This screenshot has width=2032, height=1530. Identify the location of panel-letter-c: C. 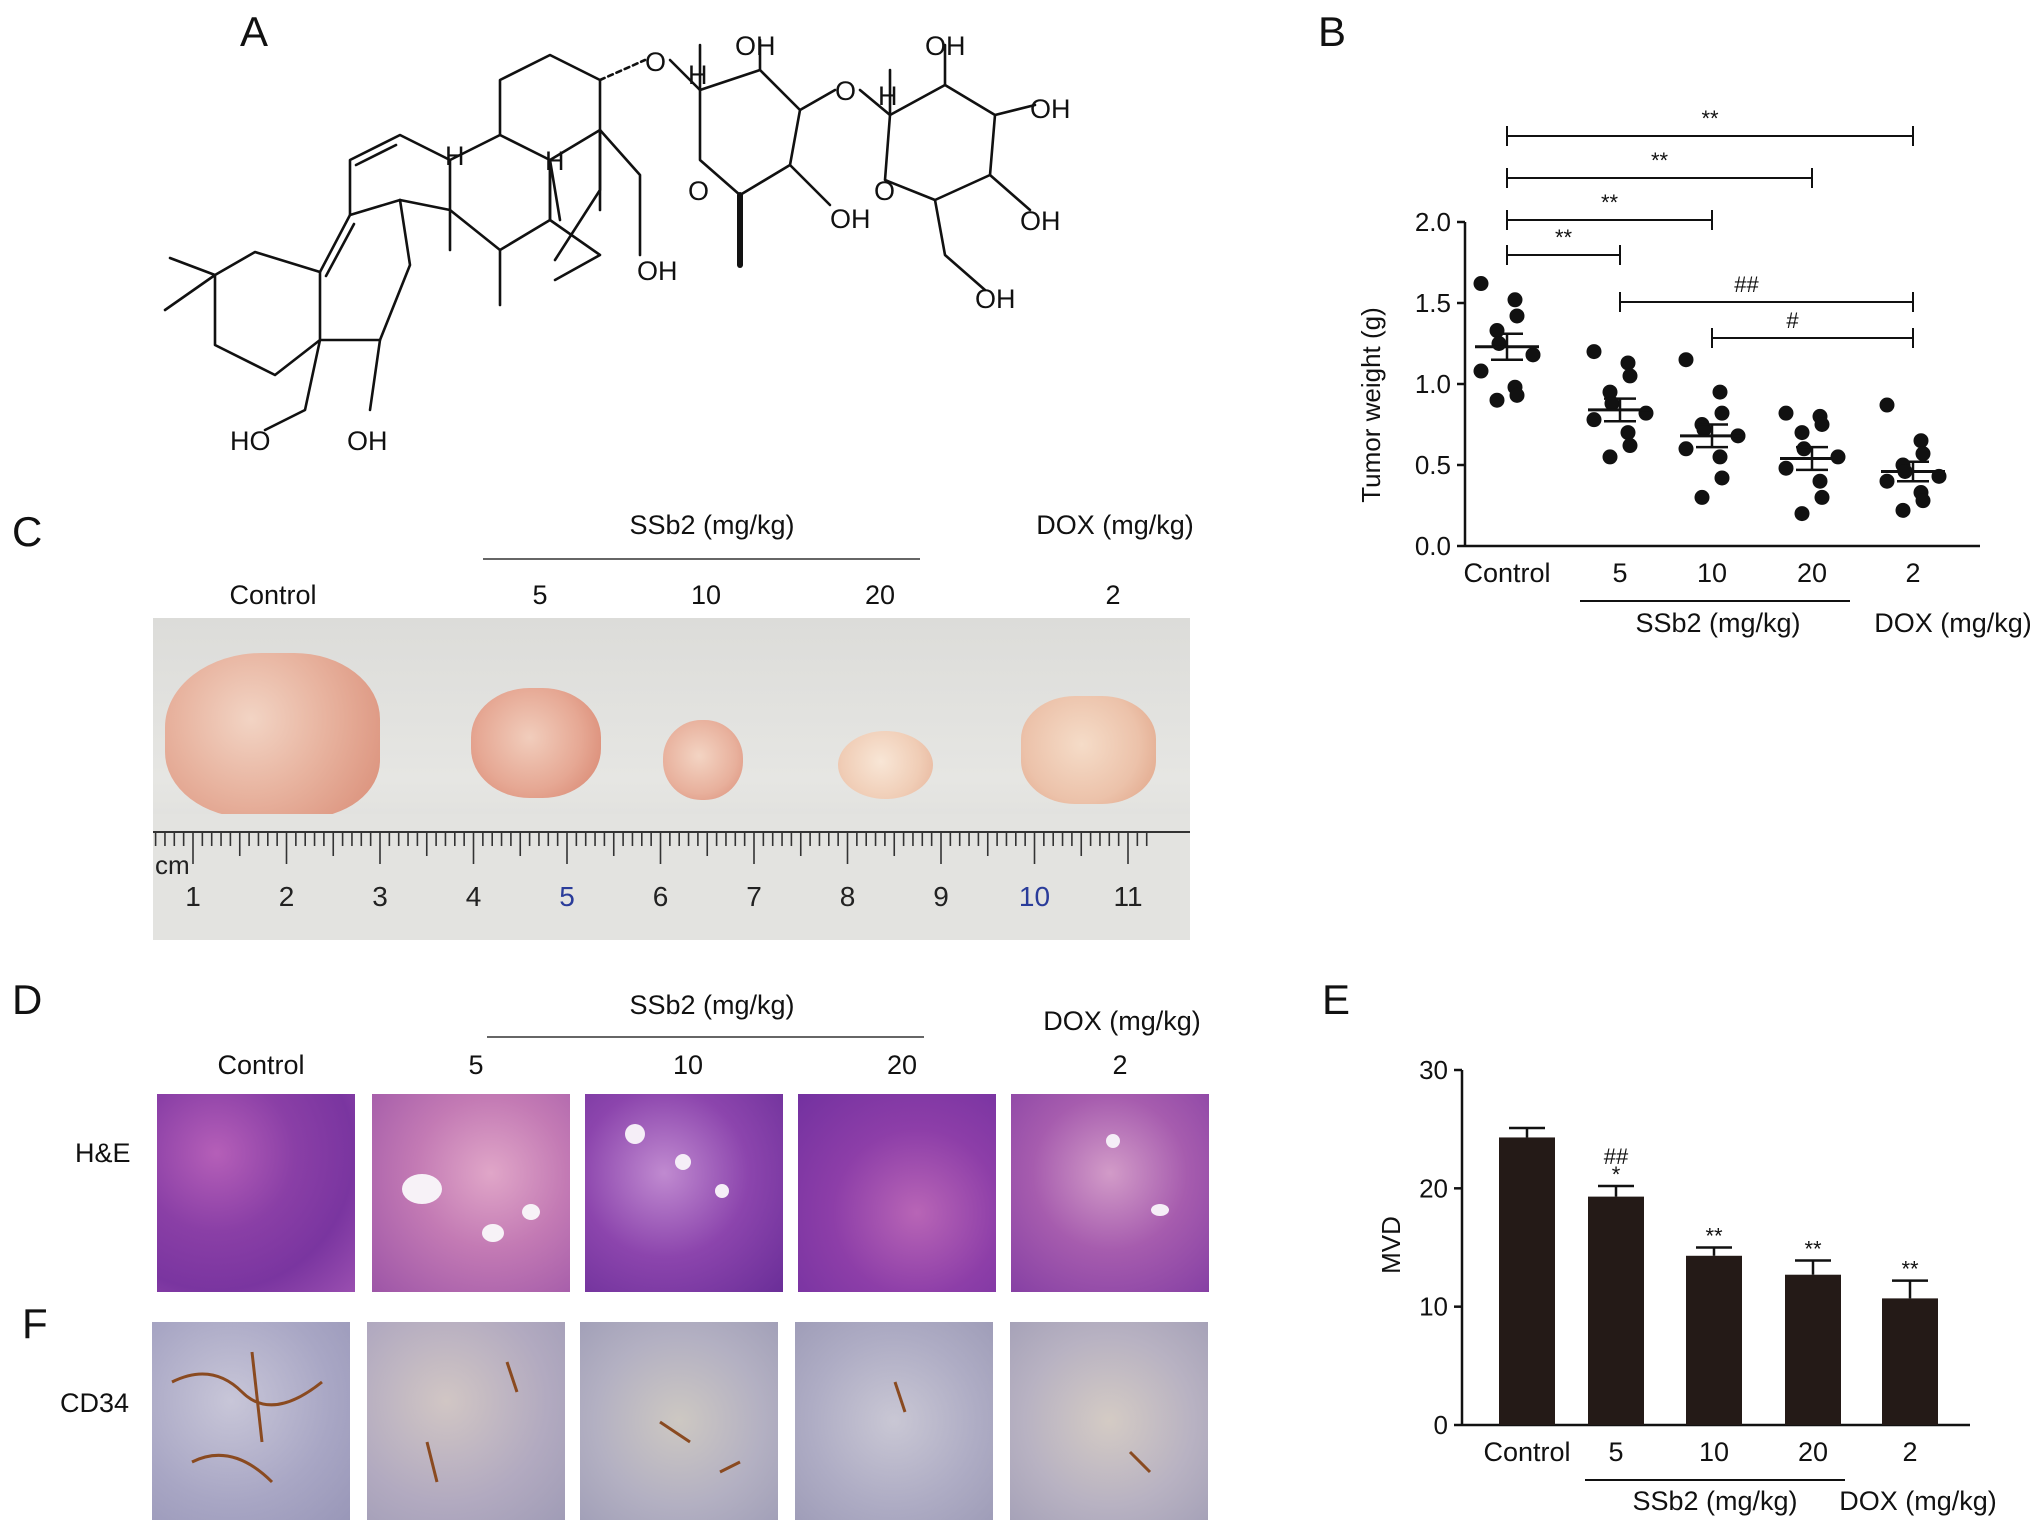
(27, 531).